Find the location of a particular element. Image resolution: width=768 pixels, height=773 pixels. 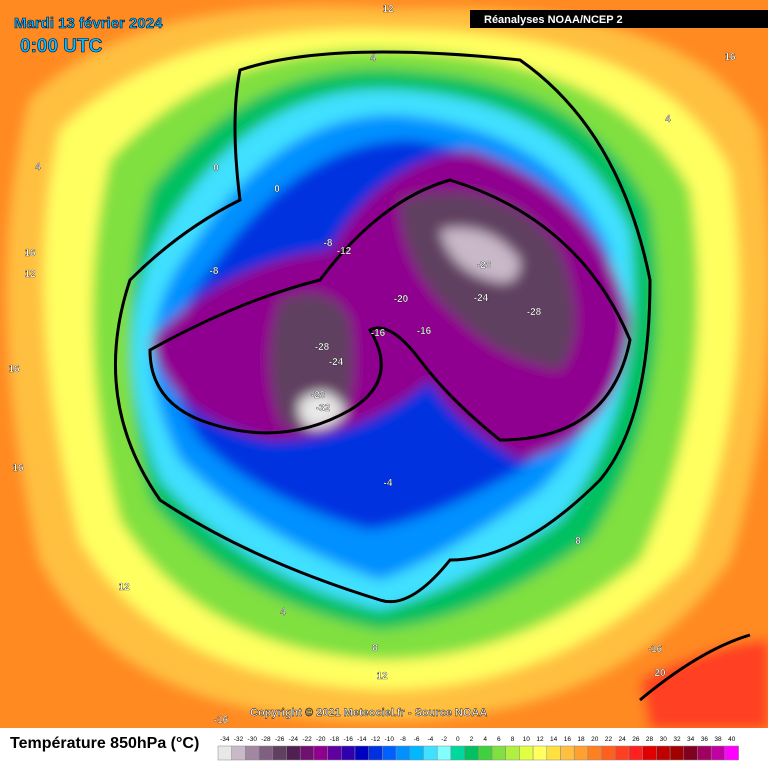

time: 0:00 UTC is located at coordinates (61, 46).